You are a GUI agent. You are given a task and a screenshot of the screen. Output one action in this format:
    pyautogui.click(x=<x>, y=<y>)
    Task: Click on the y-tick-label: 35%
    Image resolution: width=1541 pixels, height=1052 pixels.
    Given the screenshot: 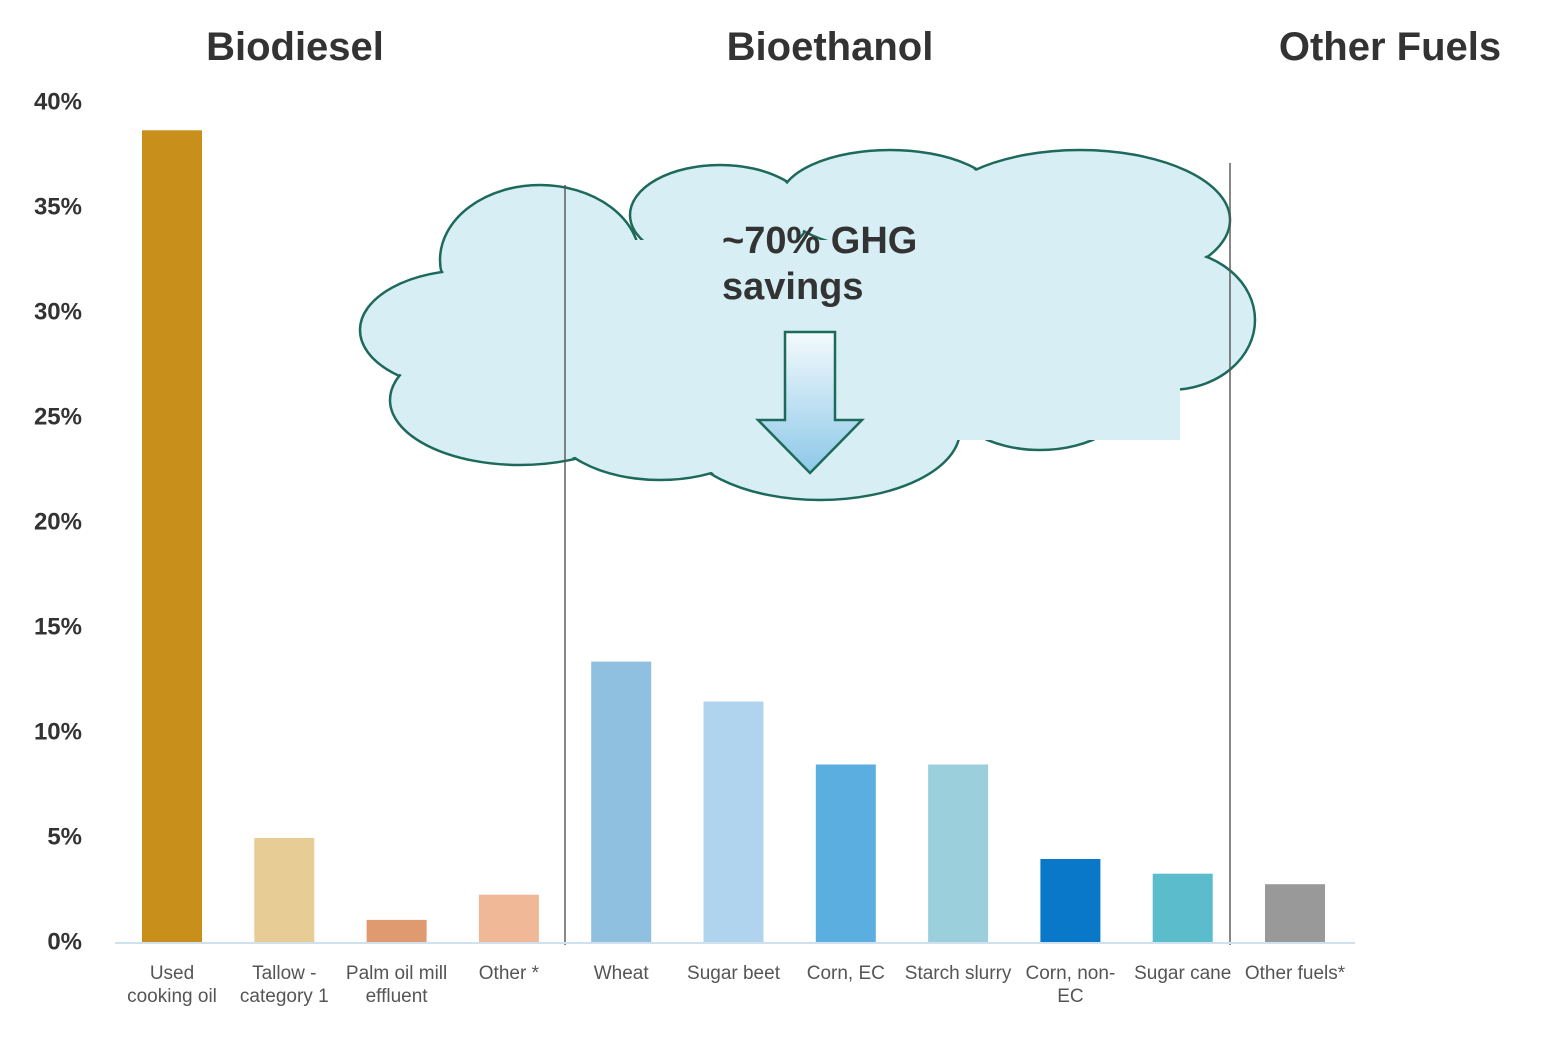 What is the action you would take?
    pyautogui.click(x=58, y=206)
    